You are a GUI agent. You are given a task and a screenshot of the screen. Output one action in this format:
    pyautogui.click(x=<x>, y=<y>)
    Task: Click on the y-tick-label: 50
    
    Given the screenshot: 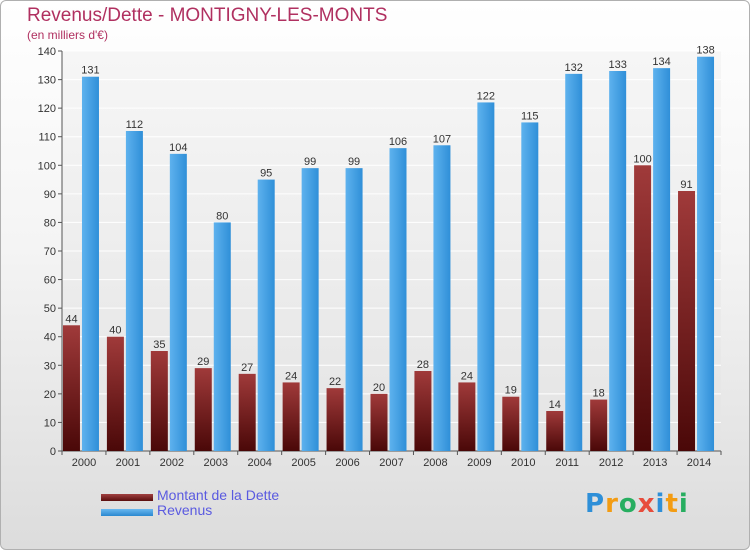 What is the action you would take?
    pyautogui.click(x=50, y=309)
    